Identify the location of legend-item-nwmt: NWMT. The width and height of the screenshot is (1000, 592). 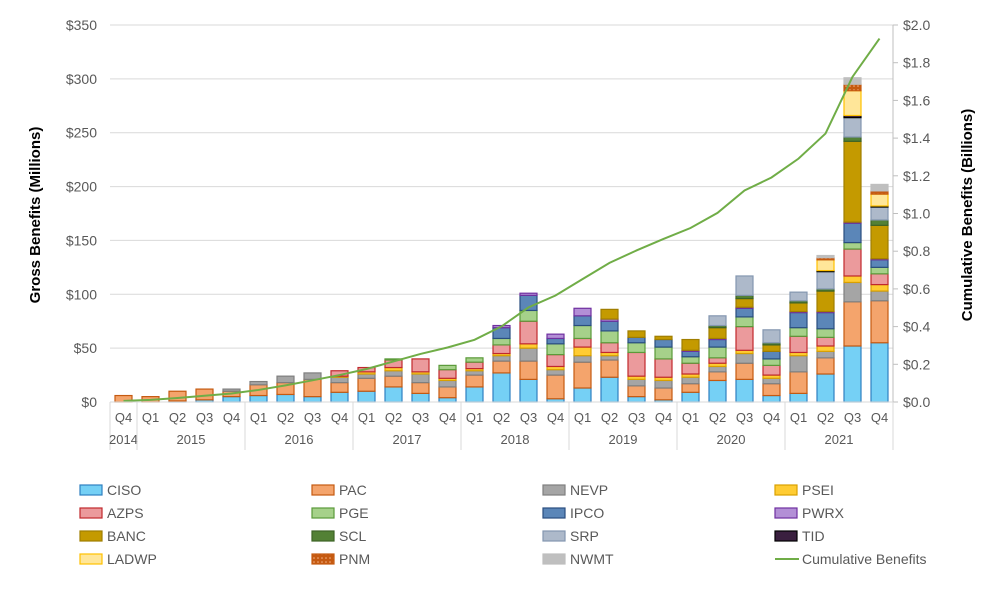
(578, 559).